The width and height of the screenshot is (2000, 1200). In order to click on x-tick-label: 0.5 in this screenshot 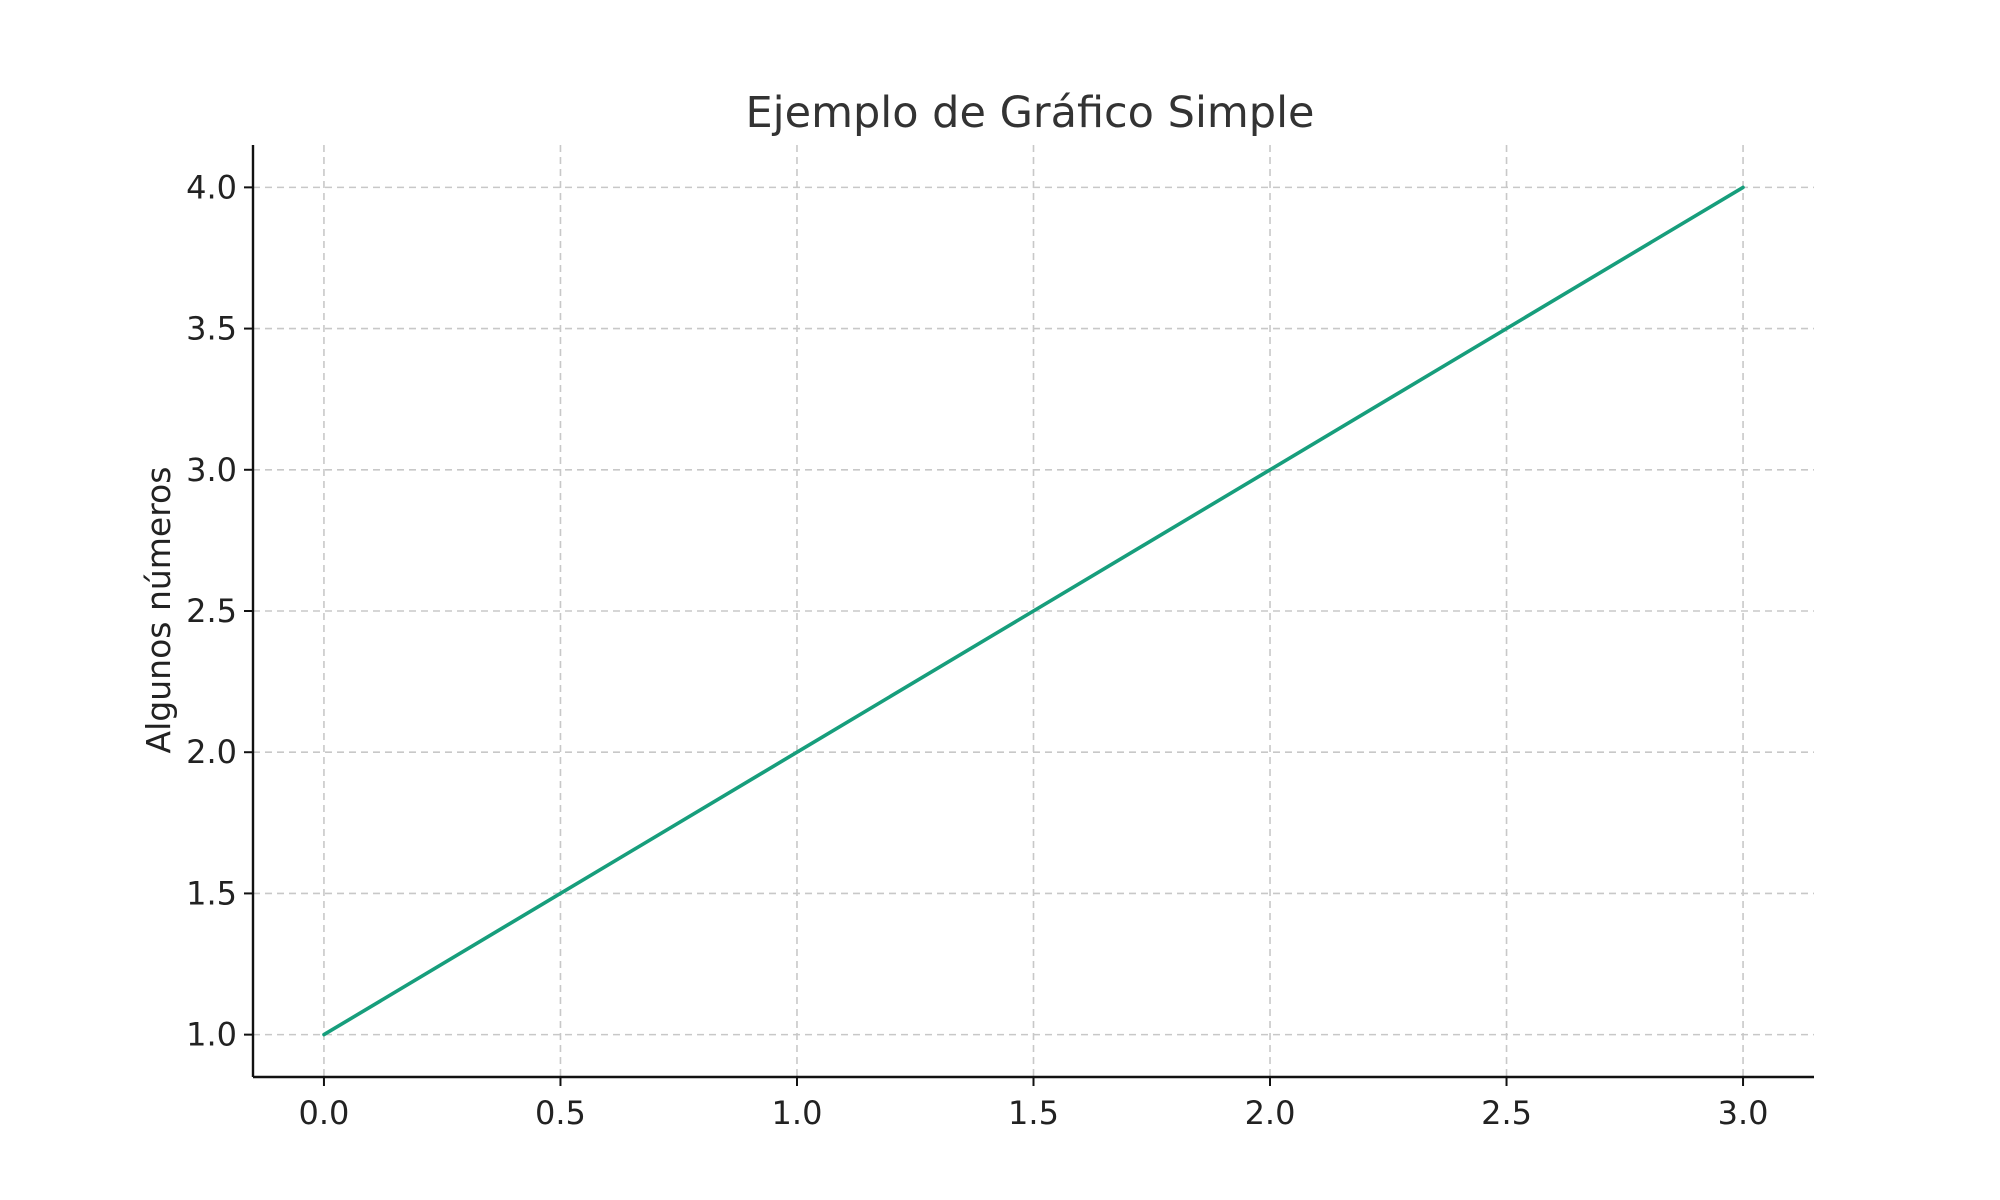, I will do `click(560, 1113)`.